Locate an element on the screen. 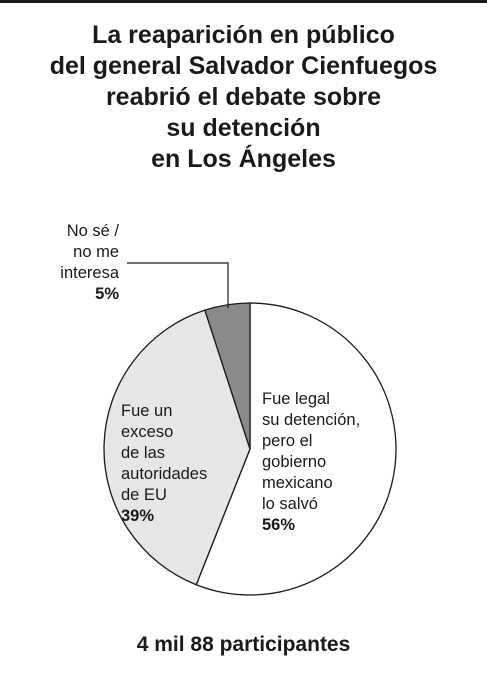 This screenshot has width=487, height=674. slice-label-line: lo salvó is located at coordinates (290, 504).